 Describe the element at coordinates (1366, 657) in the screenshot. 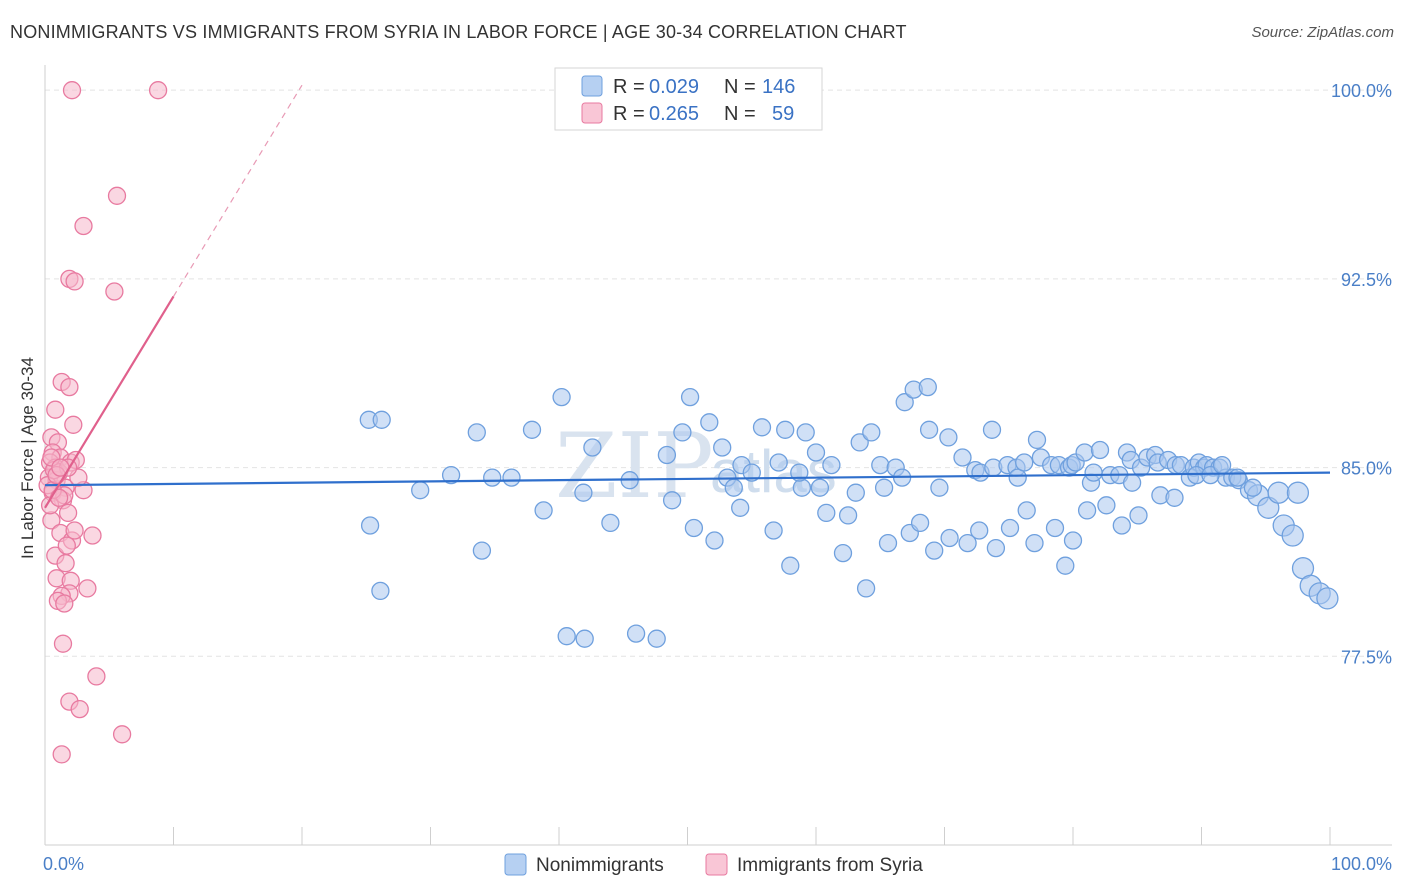

I see `y-tick-label-0: 77.5%` at that location.